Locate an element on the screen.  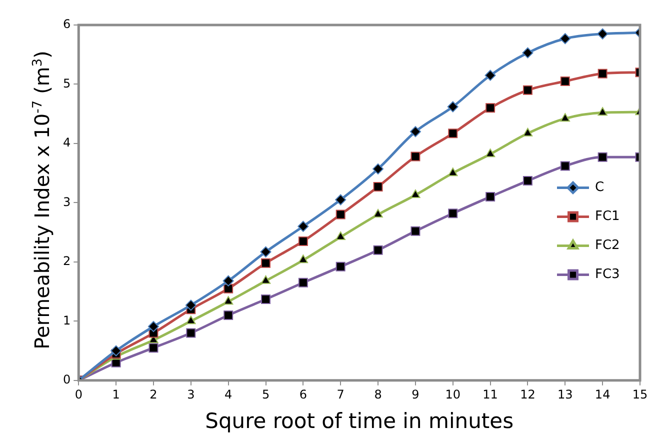
x-tick-label: 5 is located at coordinates (266, 395).